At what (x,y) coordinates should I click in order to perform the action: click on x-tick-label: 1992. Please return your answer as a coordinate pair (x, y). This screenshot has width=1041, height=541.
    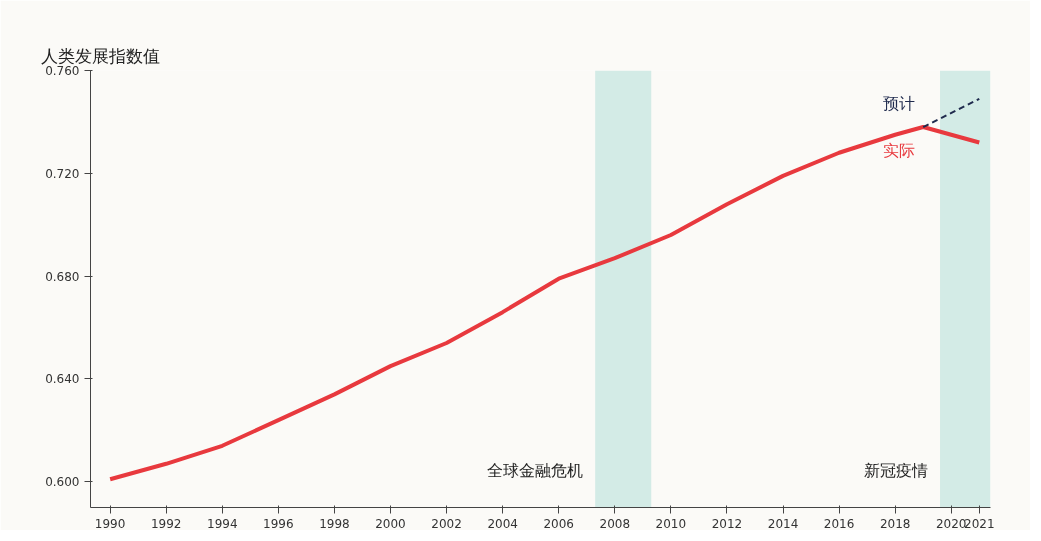
    Looking at the image, I should click on (166, 523).